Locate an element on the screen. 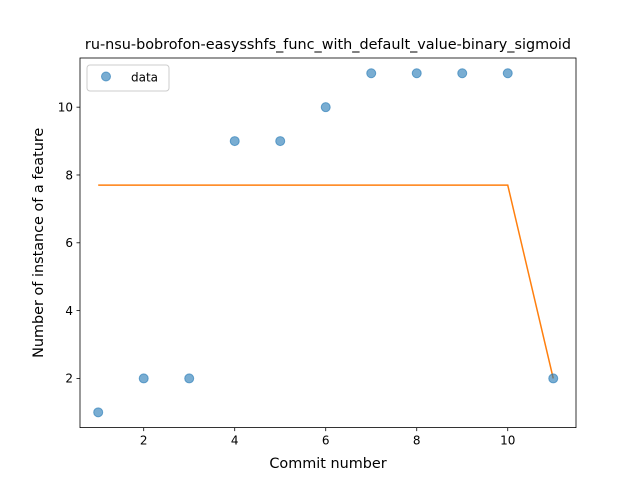 The image size is (640, 480). y-tick-label: 10 is located at coordinates (65, 107).